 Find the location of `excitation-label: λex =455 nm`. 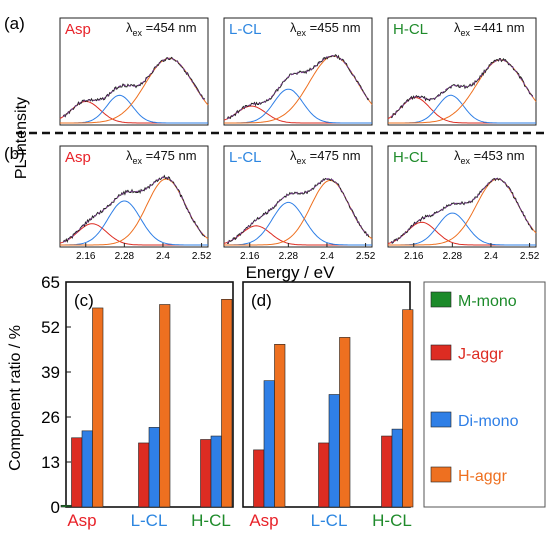

excitation-label: λex =455 nm is located at coordinates (325, 29).